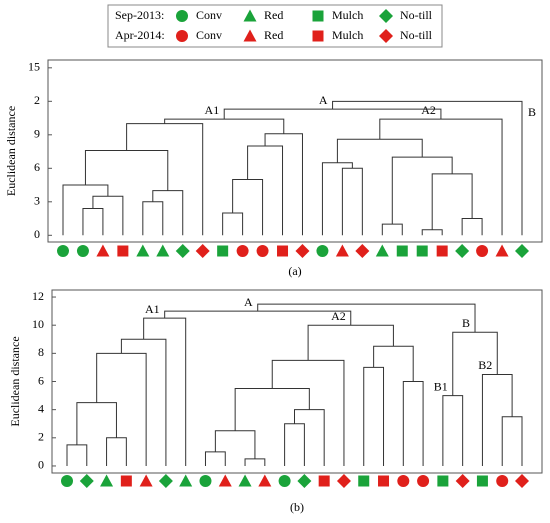  Describe the element at coordinates (37, 201) in the screenshot. I see `y-tick-label: 3` at that location.